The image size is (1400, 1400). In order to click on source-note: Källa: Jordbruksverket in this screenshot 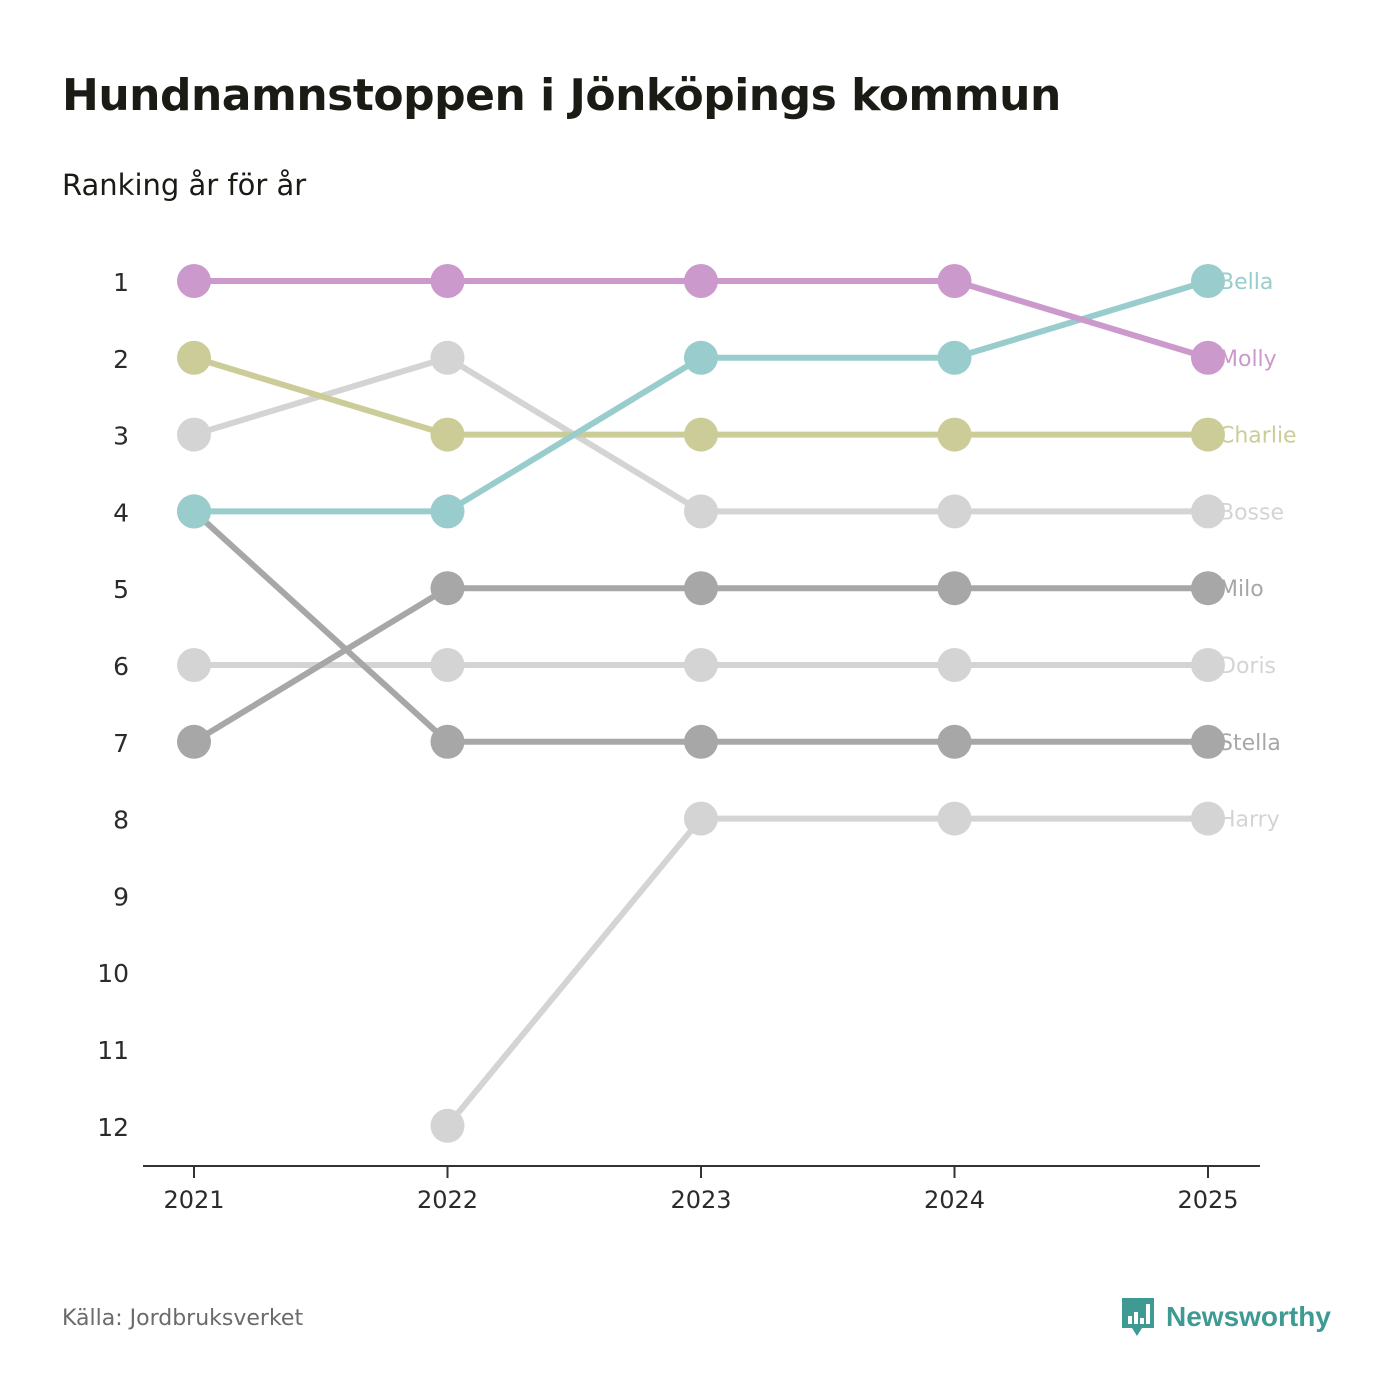, I will do `click(183, 1318)`.